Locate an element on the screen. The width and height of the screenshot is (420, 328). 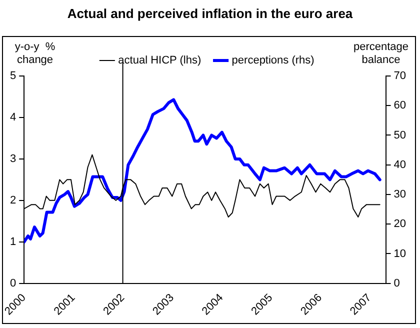
y-tick-label: 2 is located at coordinates (13, 200).